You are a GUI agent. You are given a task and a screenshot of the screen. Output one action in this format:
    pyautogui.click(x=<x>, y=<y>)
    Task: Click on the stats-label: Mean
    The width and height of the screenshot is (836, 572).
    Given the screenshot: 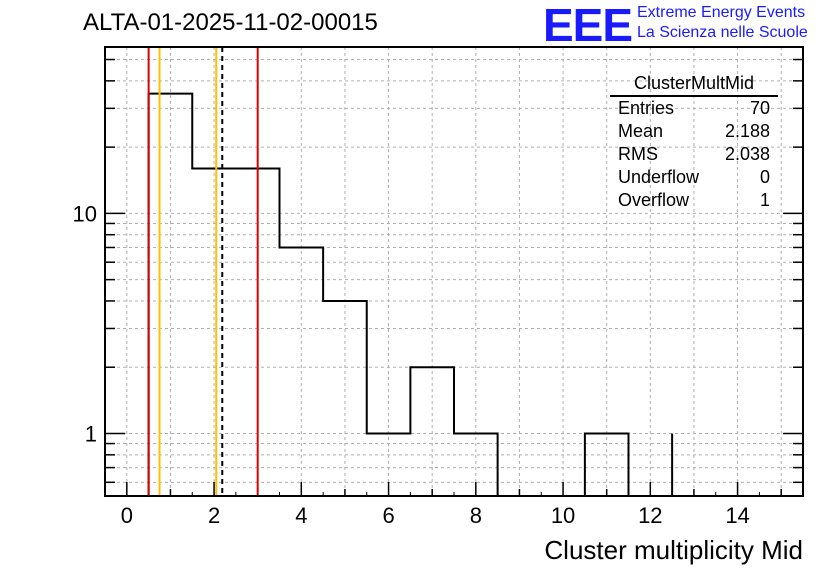 What is the action you would take?
    pyautogui.click(x=641, y=131)
    